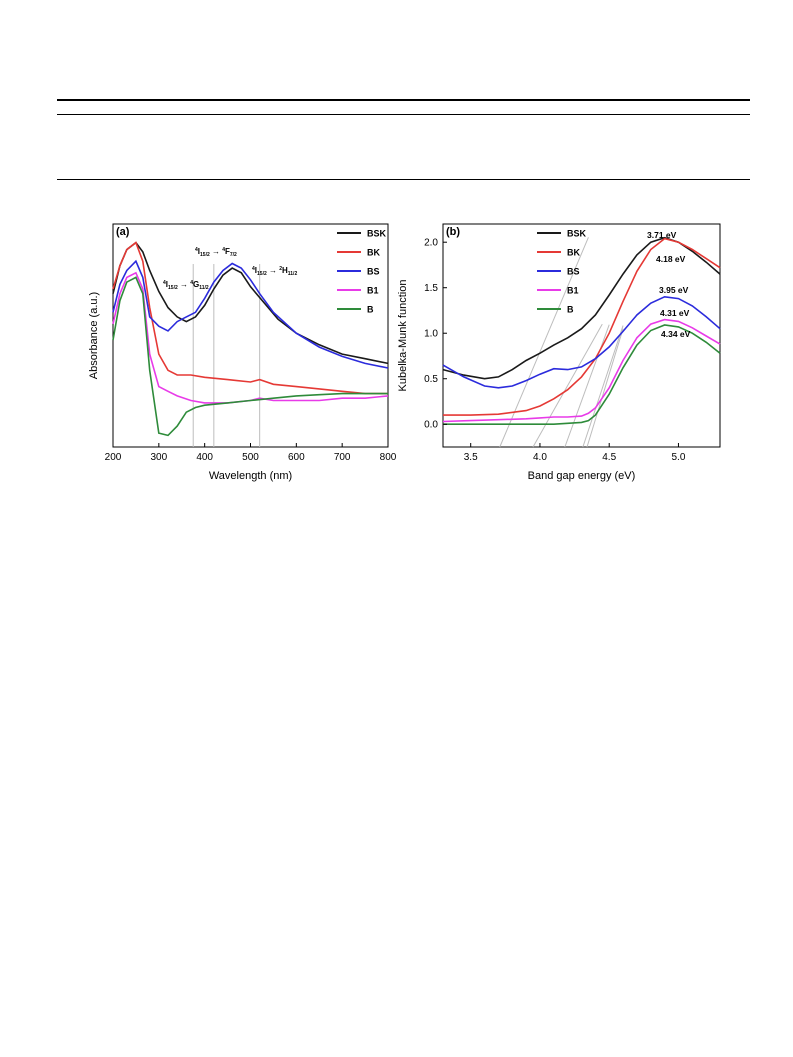 The image size is (793, 1057). Describe the element at coordinates (431, 334) in the screenshot. I see `y-tick-label: 1.0` at that location.